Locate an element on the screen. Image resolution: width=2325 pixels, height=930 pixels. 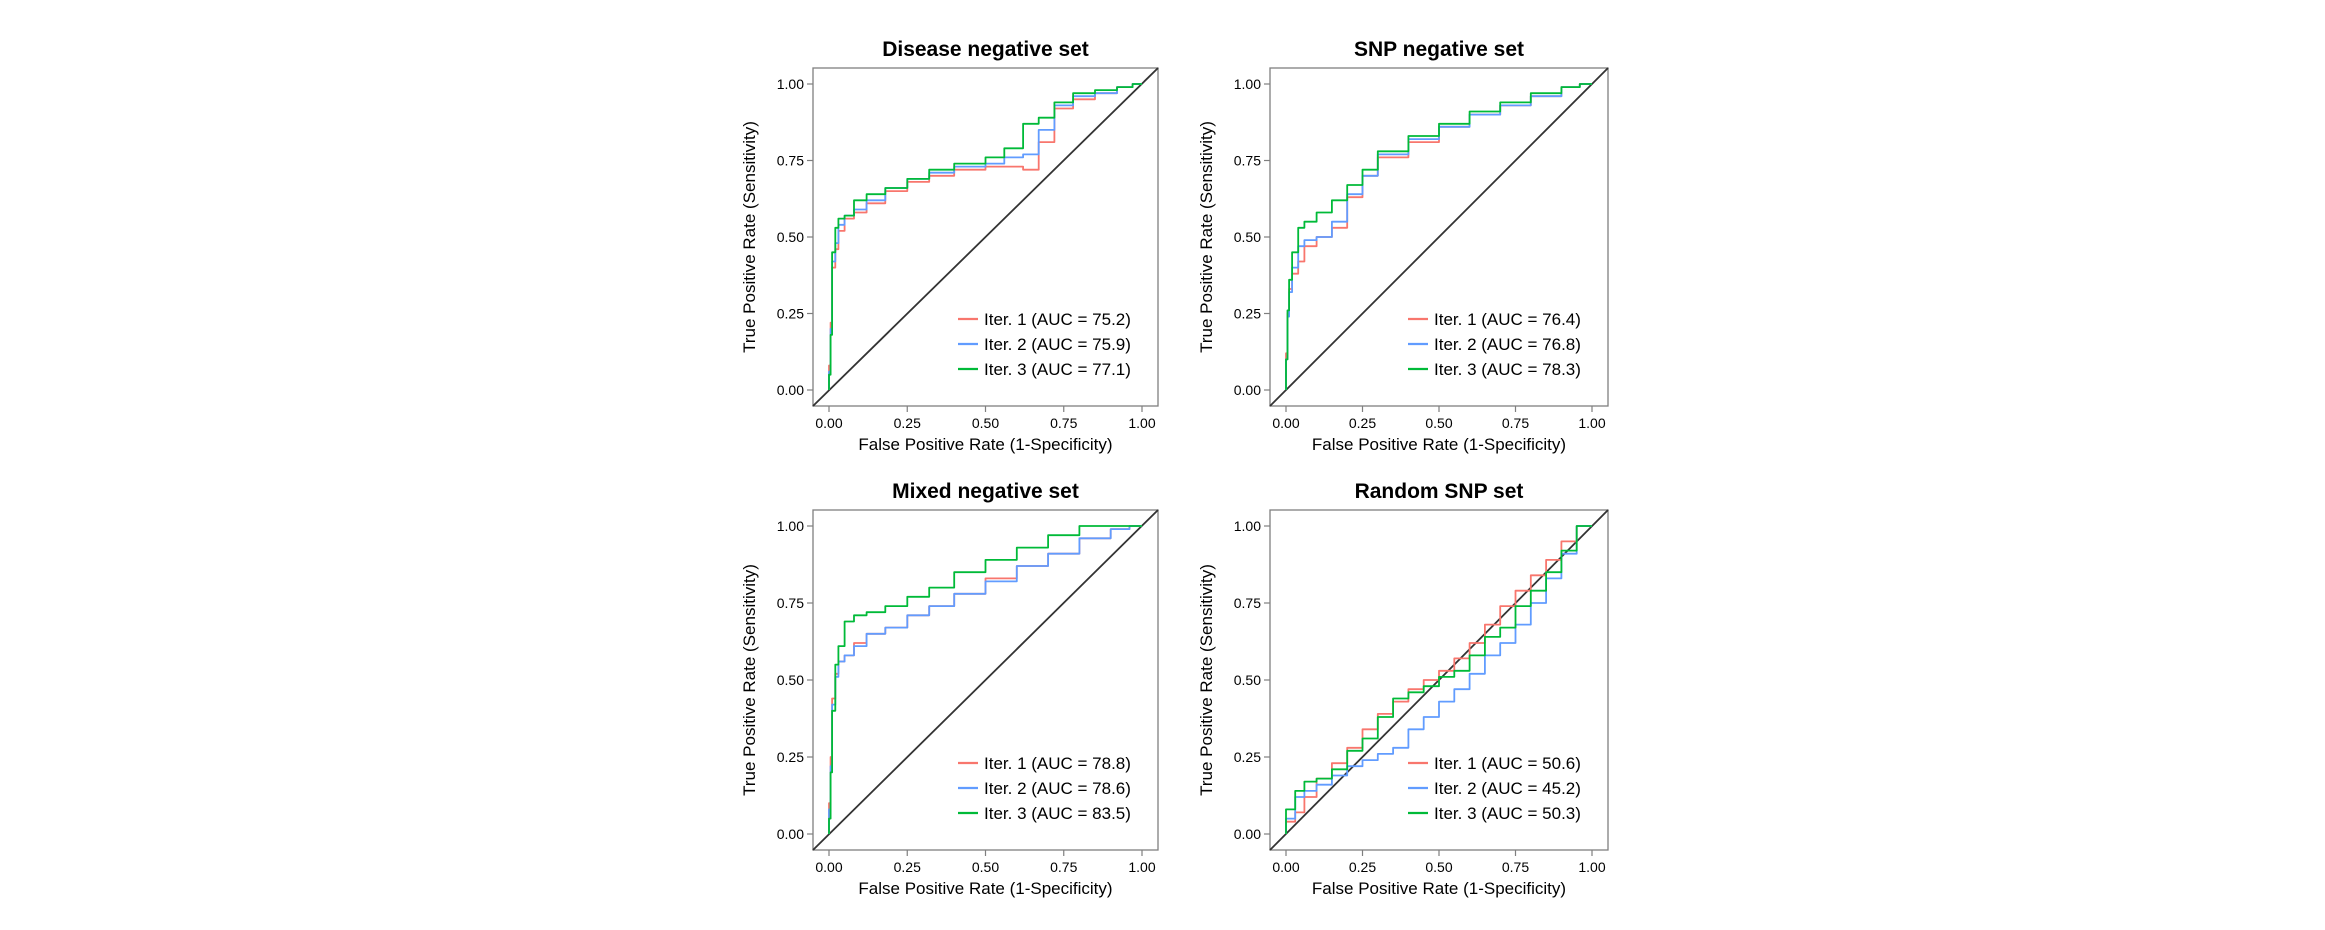
legend-label-iter-3: Iter. 3 (AUC = 77.1) is located at coordinates (1057, 369).